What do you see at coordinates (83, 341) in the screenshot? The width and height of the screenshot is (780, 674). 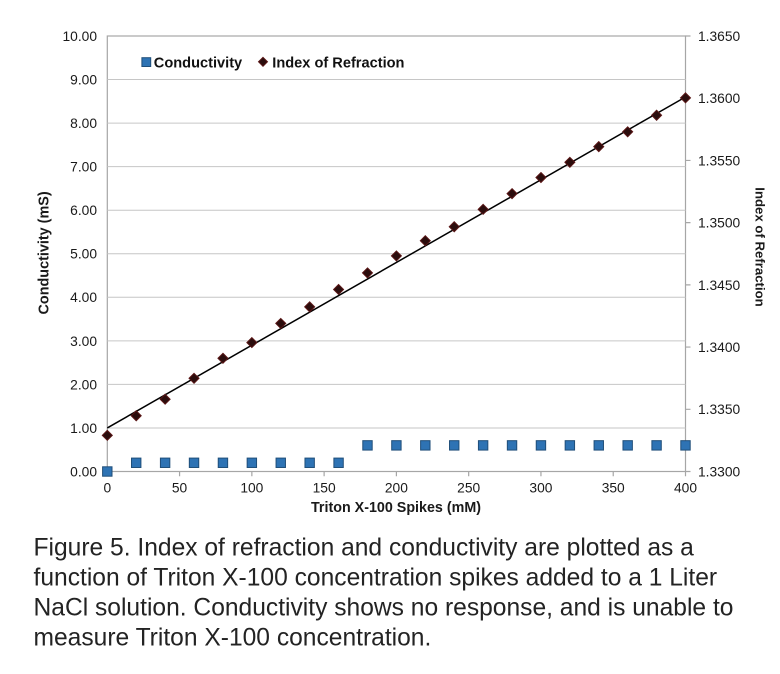 I see `svg-text: 3.00` at bounding box center [83, 341].